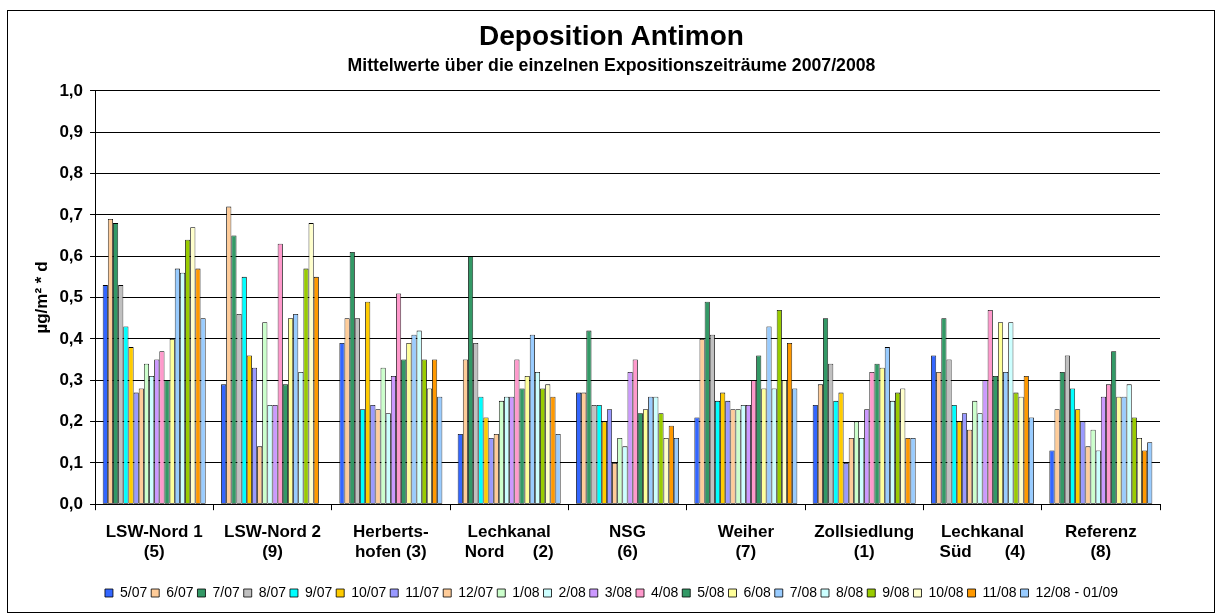 The height and width of the screenshot is (615, 1223). Describe the element at coordinates (526, 591) in the screenshot. I see `legend-label: 1/08` at that location.